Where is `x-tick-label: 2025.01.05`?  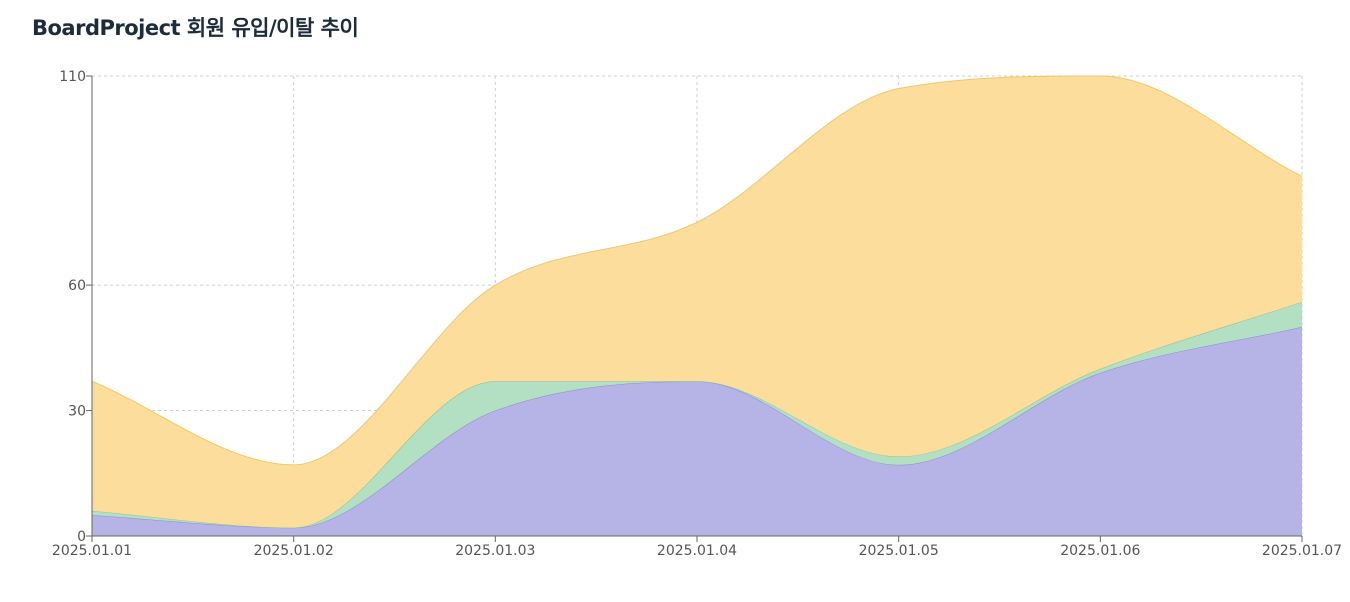 x-tick-label: 2025.01.05 is located at coordinates (899, 551).